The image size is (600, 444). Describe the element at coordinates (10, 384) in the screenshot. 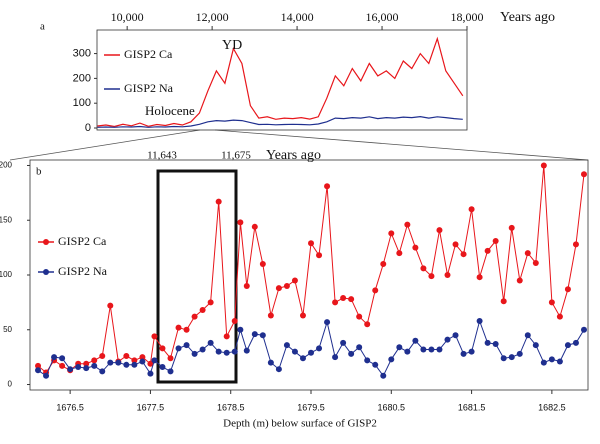

I see `y-tick-label: 0` at that location.